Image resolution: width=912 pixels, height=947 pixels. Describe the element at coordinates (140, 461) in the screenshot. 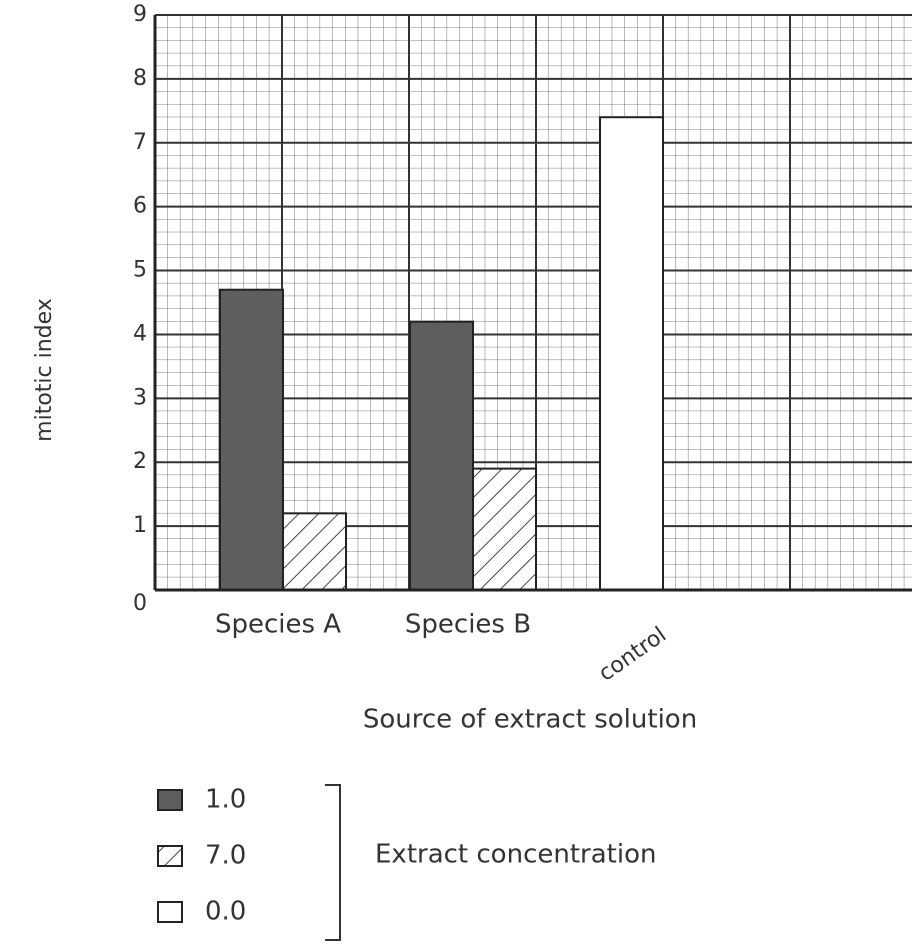

I see `y-tick-label: 2` at that location.